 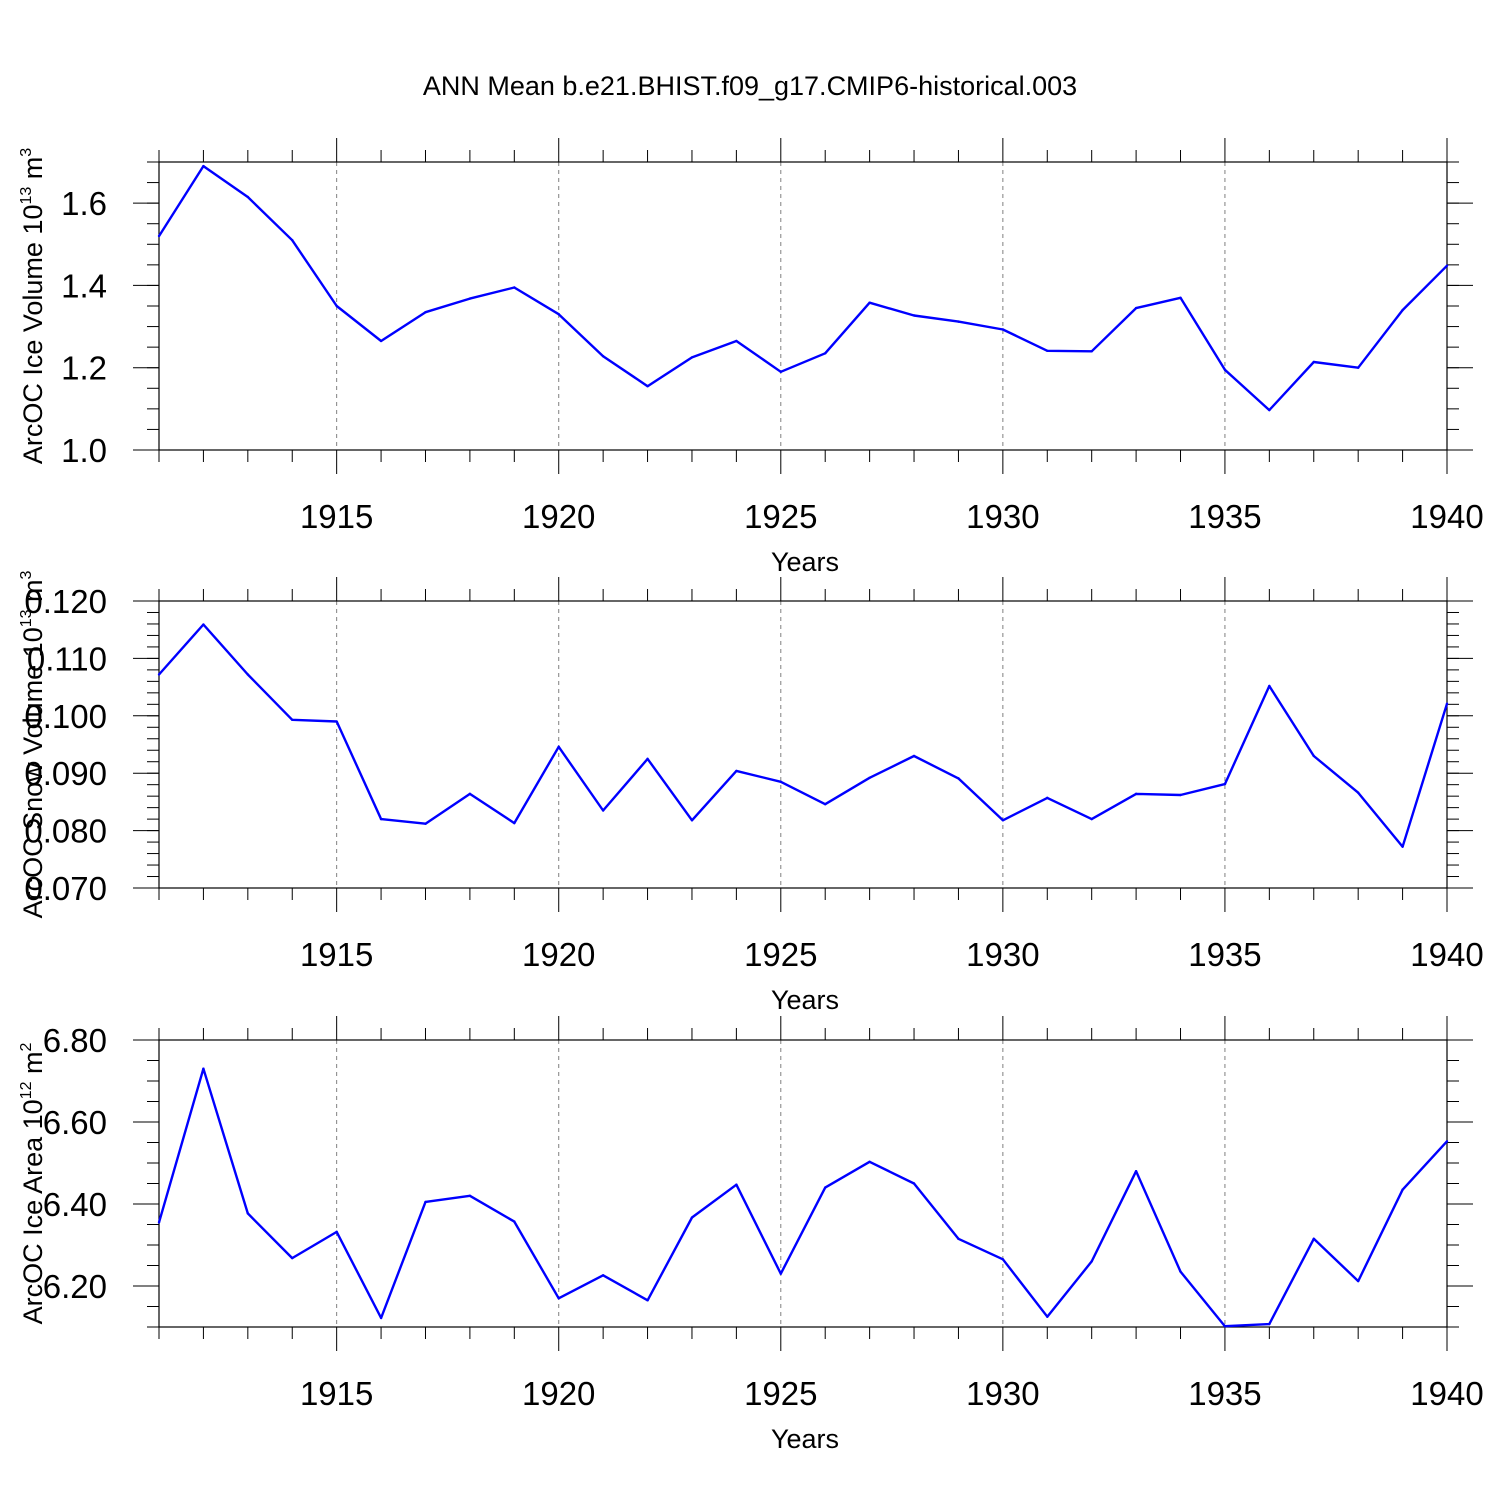 What do you see at coordinates (75, 1122) in the screenshot?
I see `y-tick-label: 6.60` at bounding box center [75, 1122].